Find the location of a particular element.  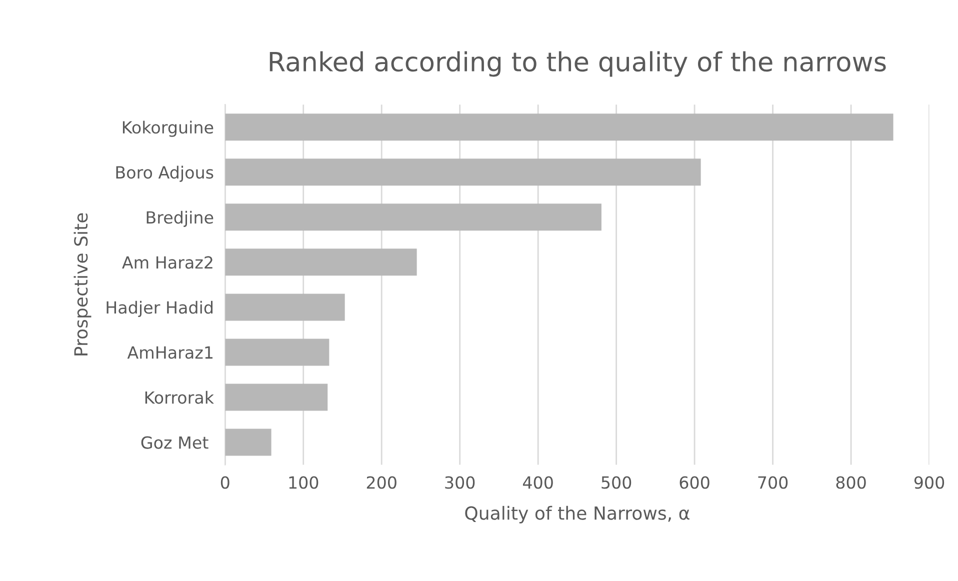

y-tick-label: AmHaraz1 is located at coordinates (169, 352).